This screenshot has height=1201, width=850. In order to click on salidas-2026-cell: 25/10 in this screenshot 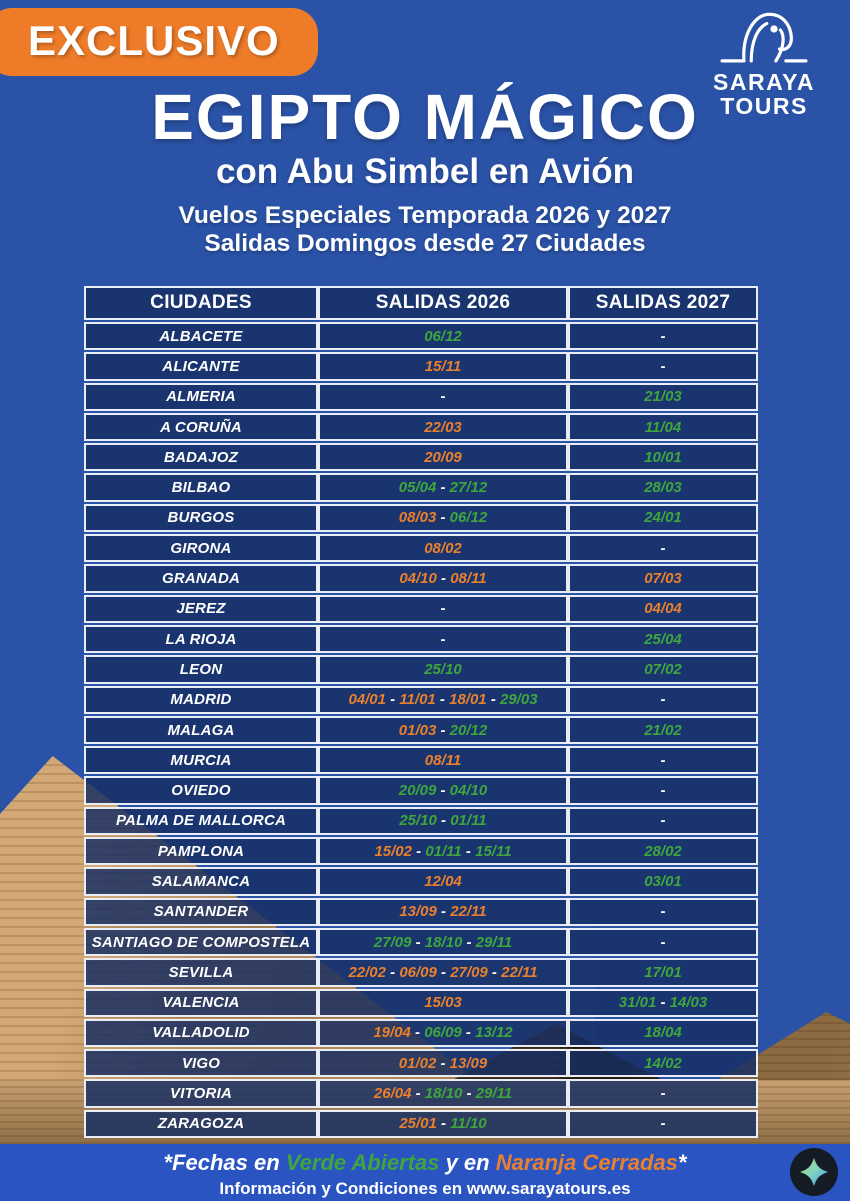, I will do `click(443, 669)`.